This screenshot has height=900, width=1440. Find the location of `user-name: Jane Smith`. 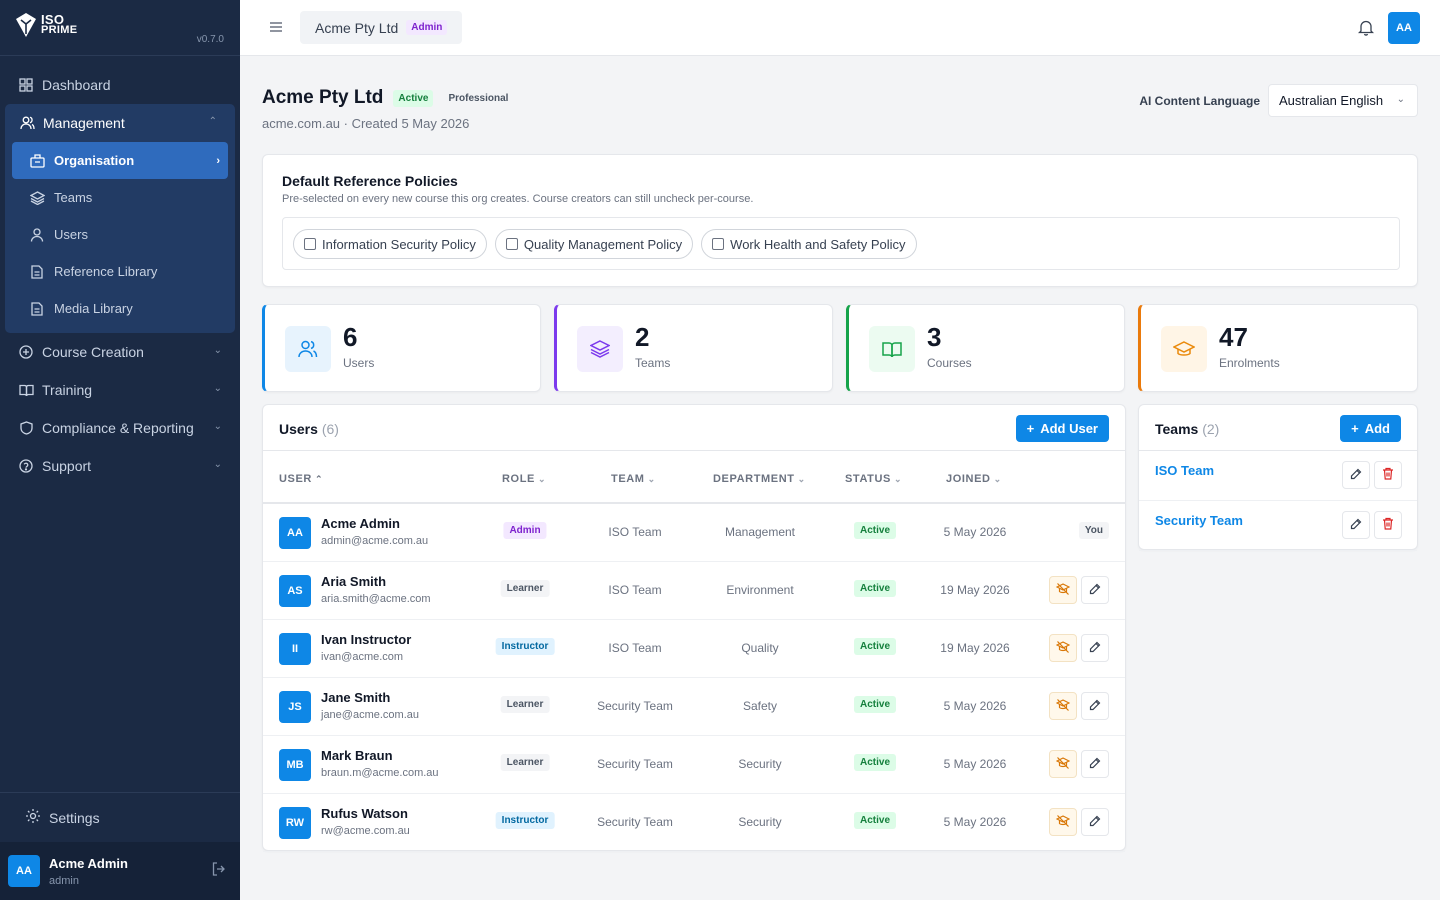

user-name: Jane Smith is located at coordinates (356, 697).